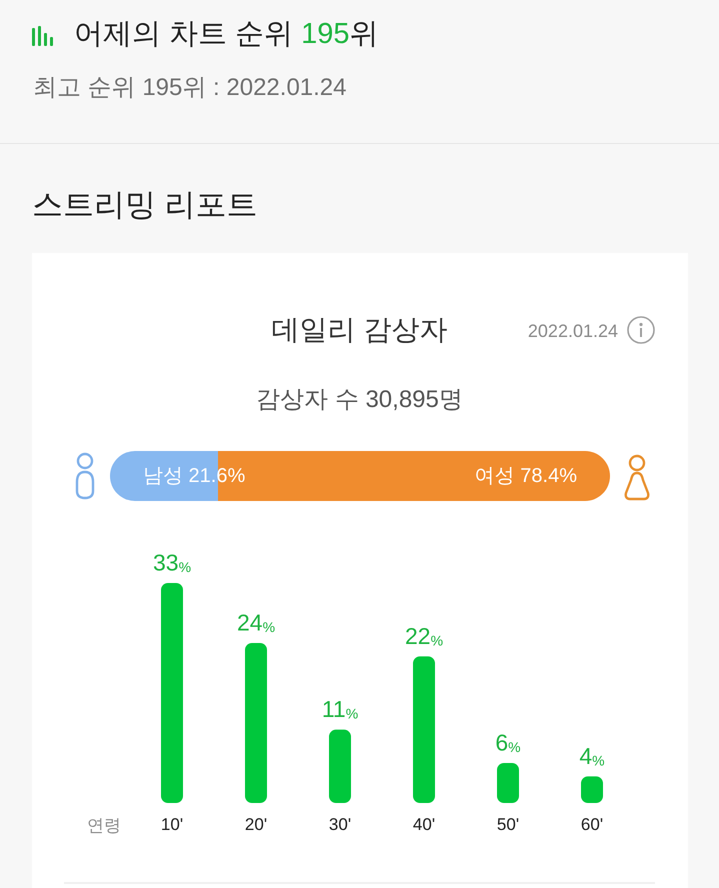 This screenshot has width=719, height=888. Describe the element at coordinates (104, 826) in the screenshot. I see `x-axis-title: 연령` at that location.